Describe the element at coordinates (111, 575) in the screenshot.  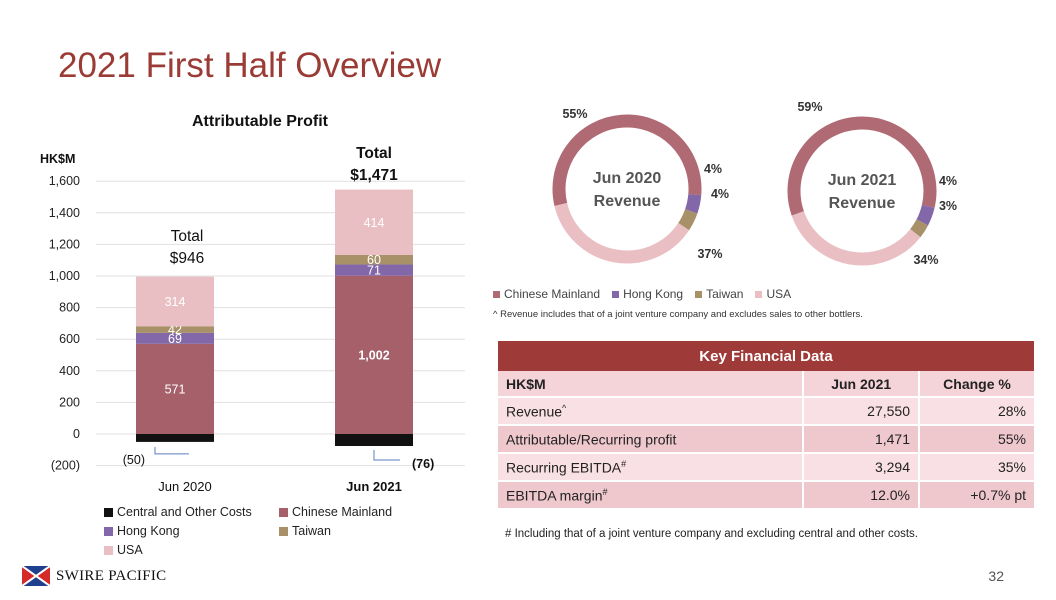
I see `company-name: SWIRE PACIFIC` at that location.